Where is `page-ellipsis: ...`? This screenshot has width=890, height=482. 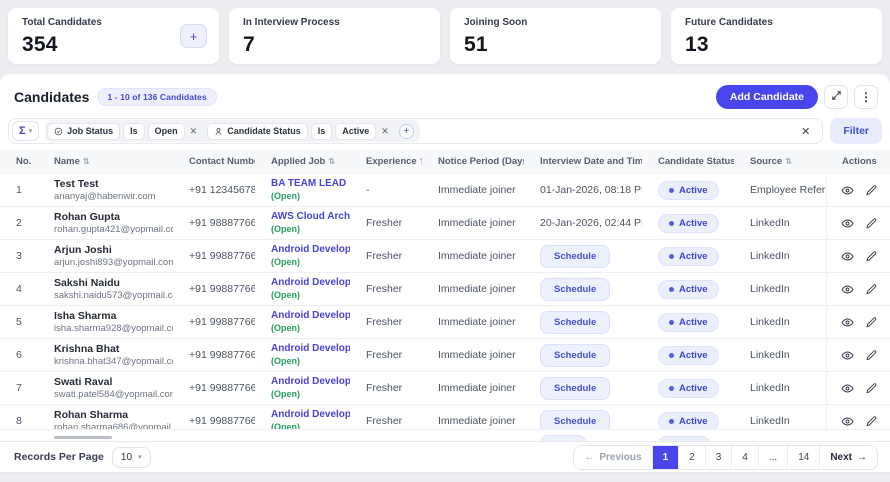
page-ellipsis: ... is located at coordinates (772, 457).